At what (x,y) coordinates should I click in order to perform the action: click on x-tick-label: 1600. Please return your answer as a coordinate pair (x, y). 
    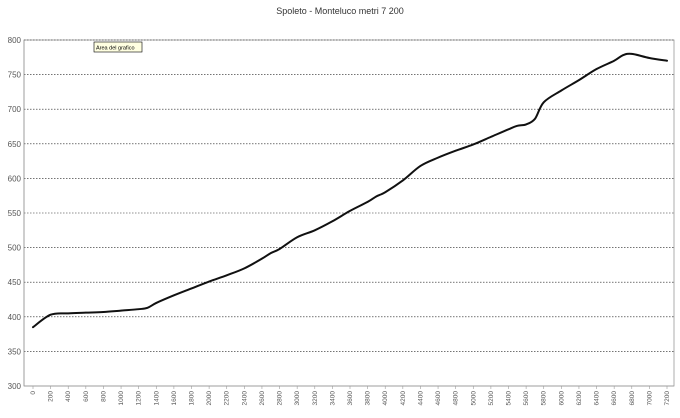
    Looking at the image, I should click on (174, 398).